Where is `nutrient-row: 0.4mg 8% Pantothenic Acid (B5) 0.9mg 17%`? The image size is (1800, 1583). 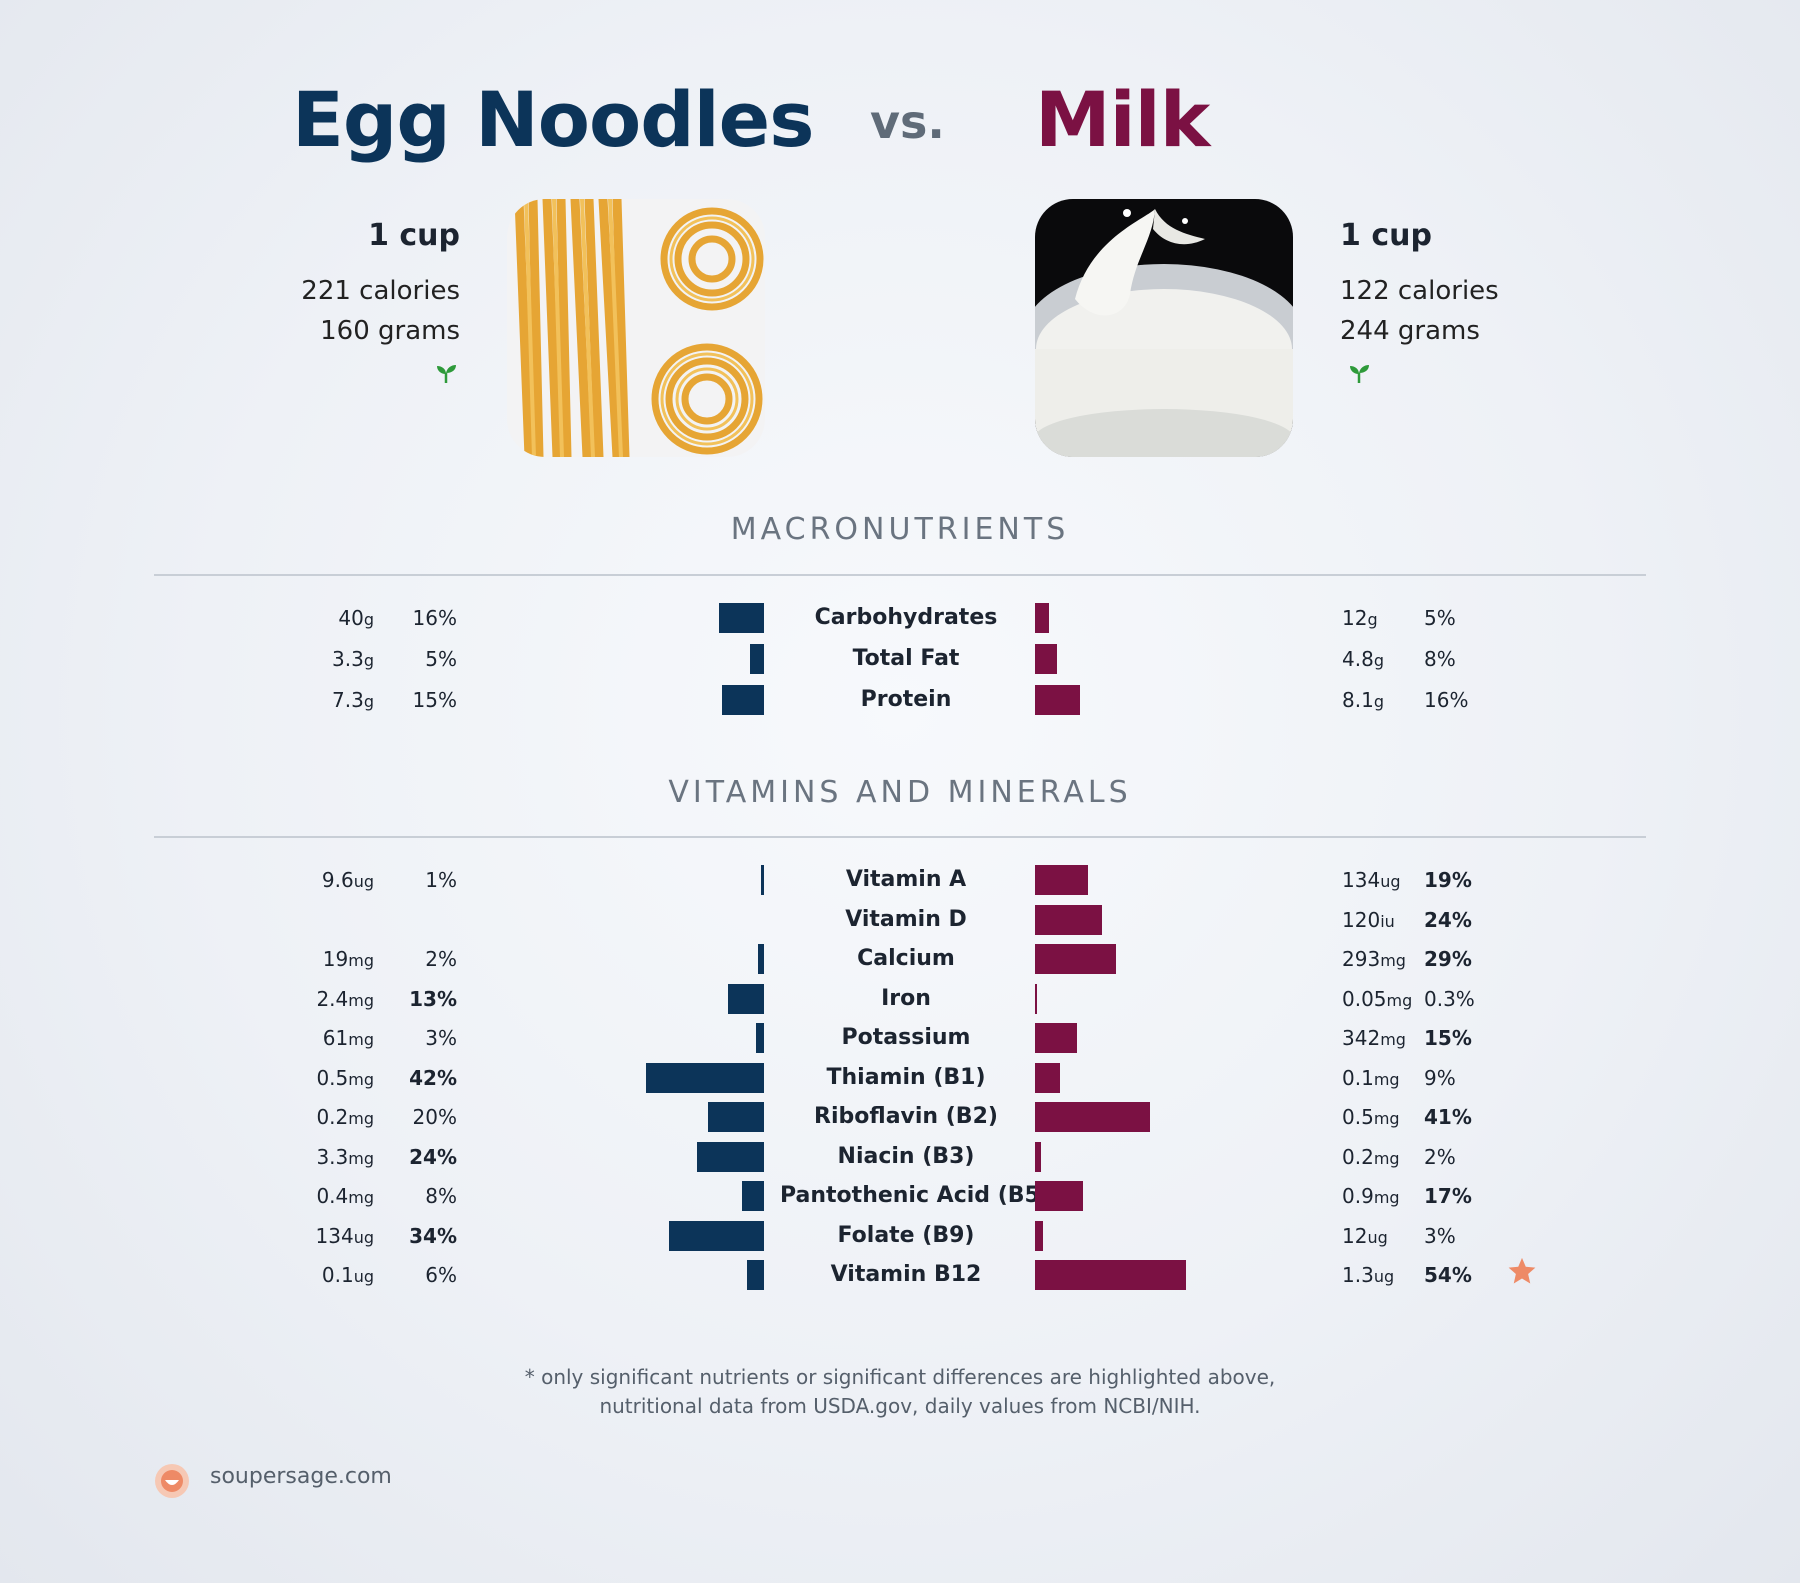 nutrient-row: 0.4mg 8% Pantothenic Acid (B5) 0.9mg 17% is located at coordinates (900, 1196).